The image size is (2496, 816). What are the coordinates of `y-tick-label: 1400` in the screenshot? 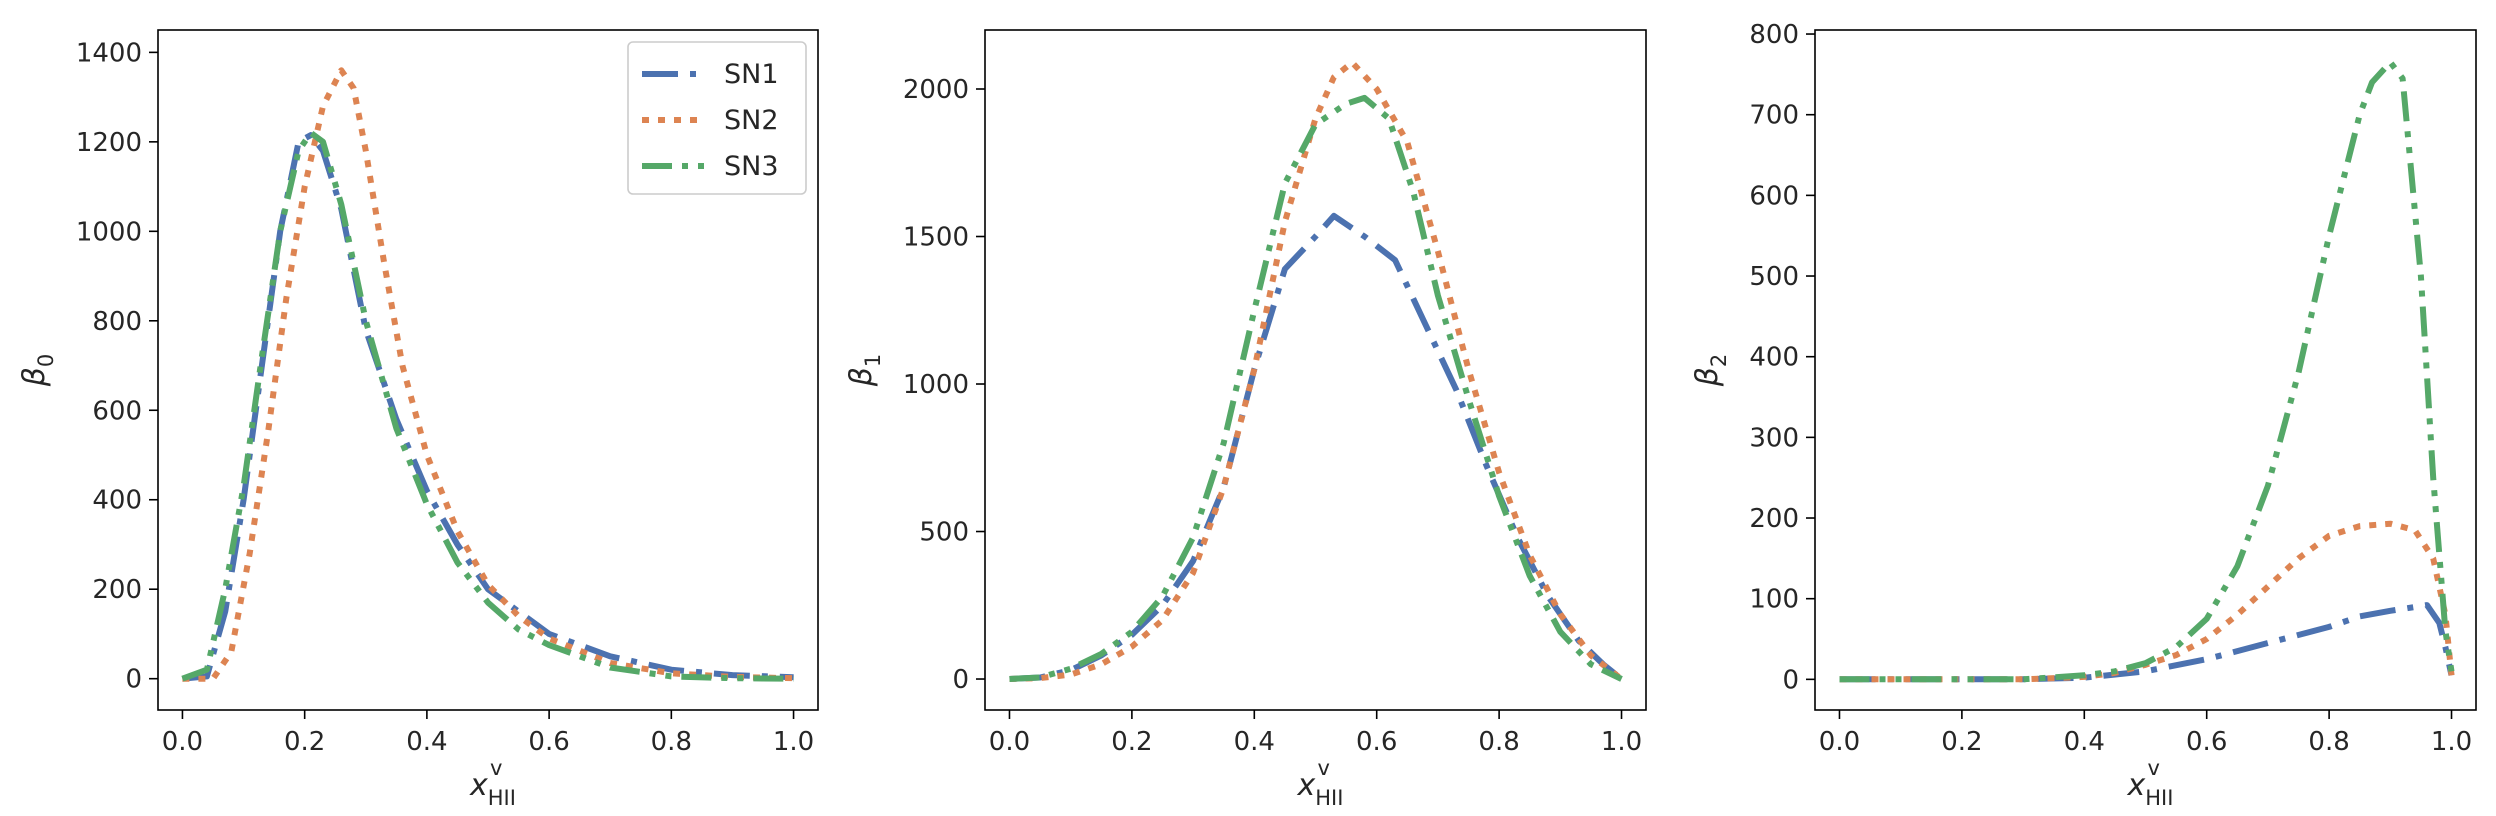 It's located at (109, 53).